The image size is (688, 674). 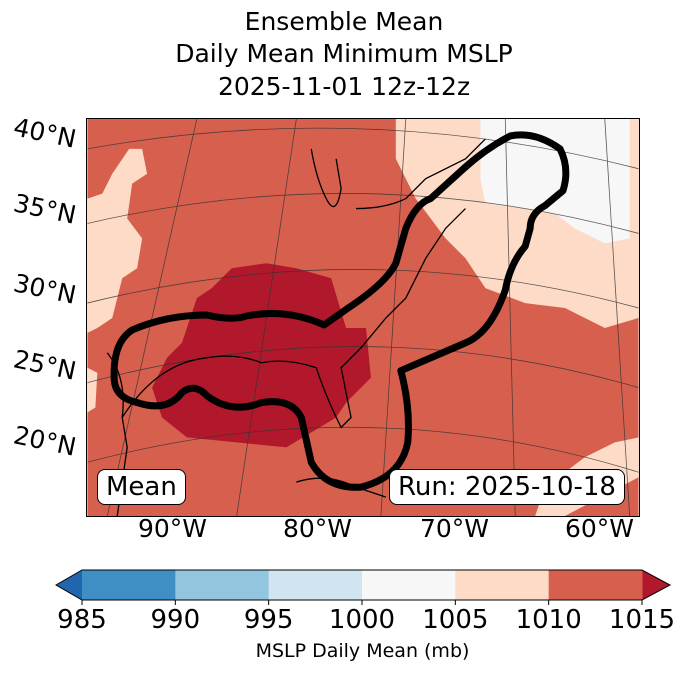 I want to click on lat-label-35: 35°N, so click(x=44, y=209).